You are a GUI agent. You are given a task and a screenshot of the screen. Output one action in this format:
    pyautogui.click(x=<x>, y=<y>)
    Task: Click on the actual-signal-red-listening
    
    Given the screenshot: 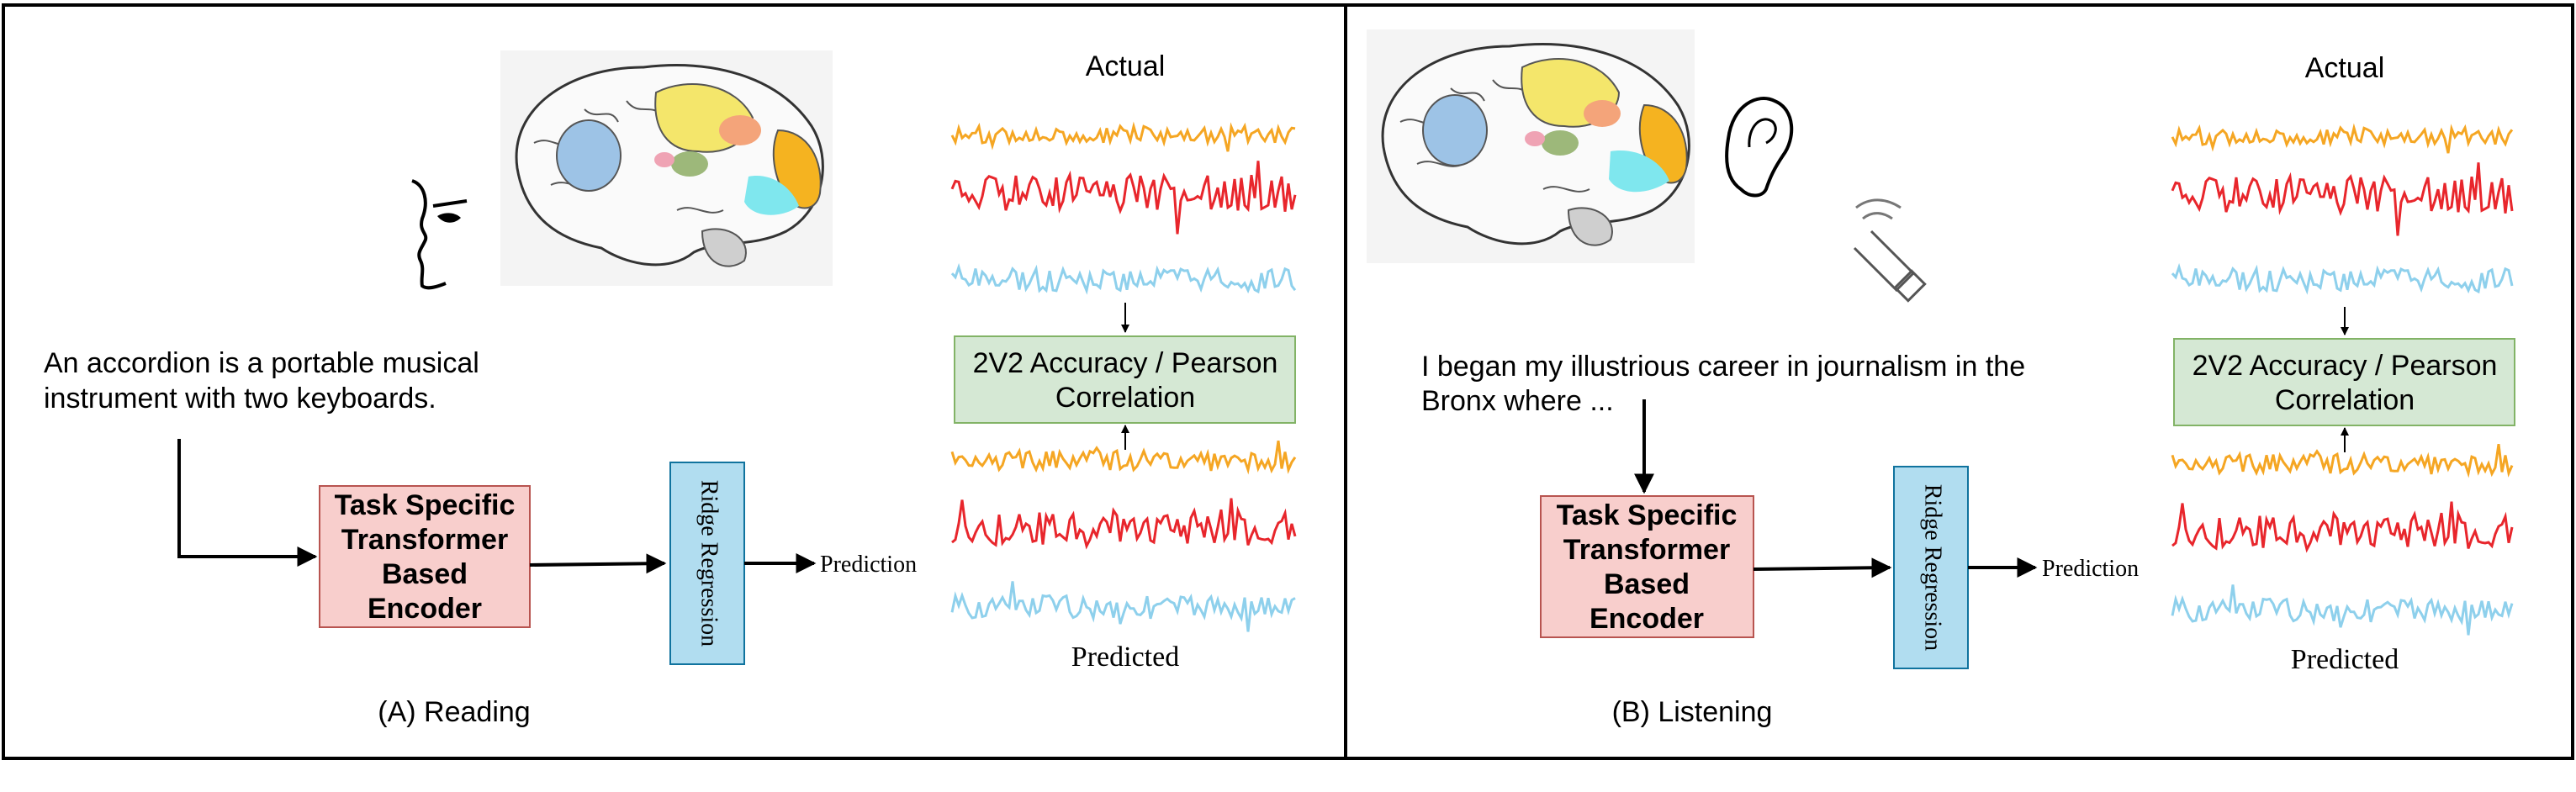 What is the action you would take?
    pyautogui.click(x=2342, y=199)
    